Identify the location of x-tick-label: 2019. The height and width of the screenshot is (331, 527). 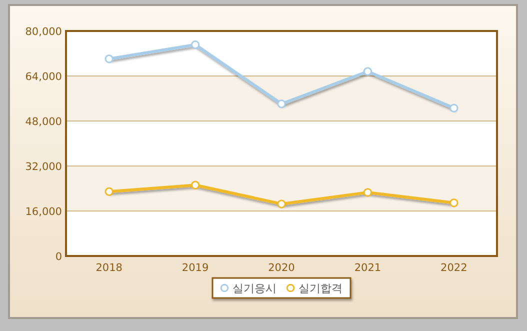
(195, 268).